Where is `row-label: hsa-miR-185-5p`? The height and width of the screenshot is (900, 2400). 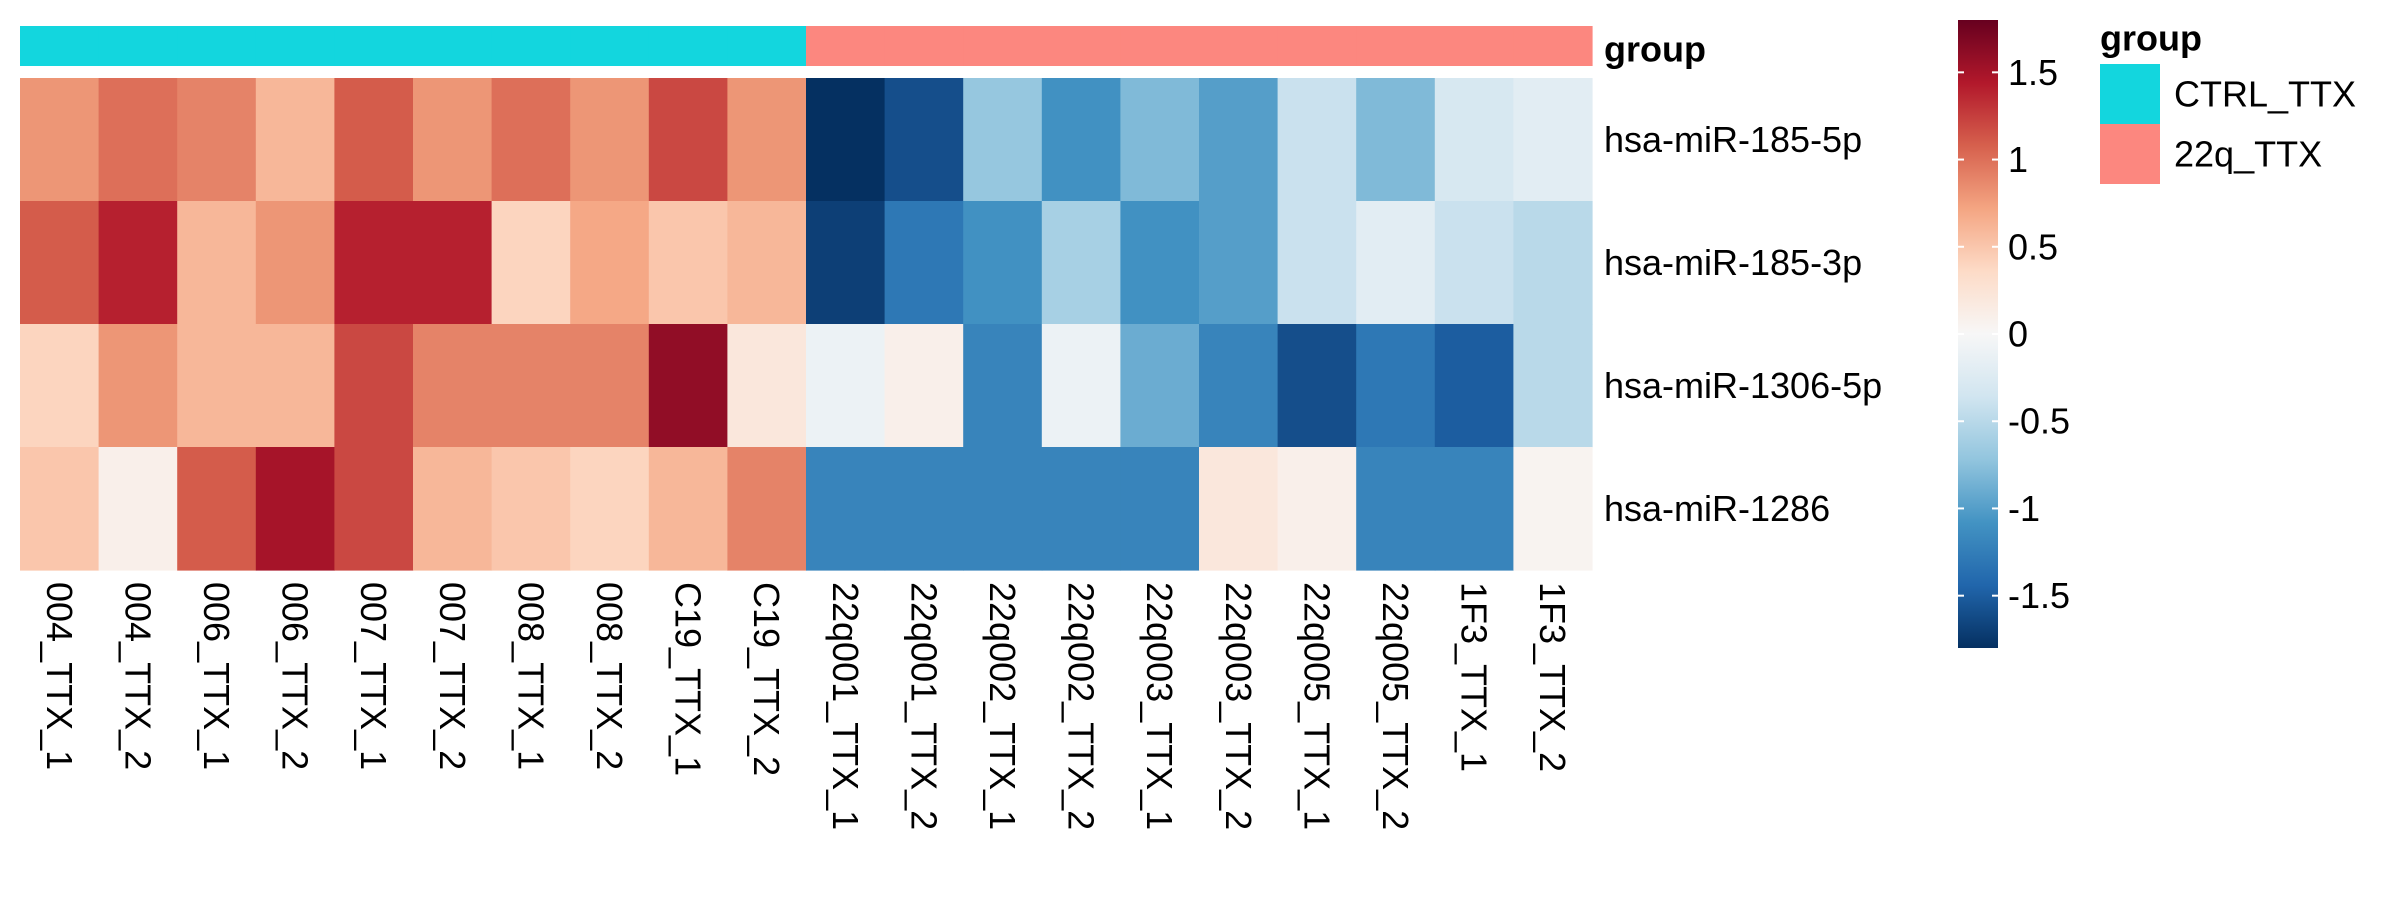 row-label: hsa-miR-185-5p is located at coordinates (1733, 139).